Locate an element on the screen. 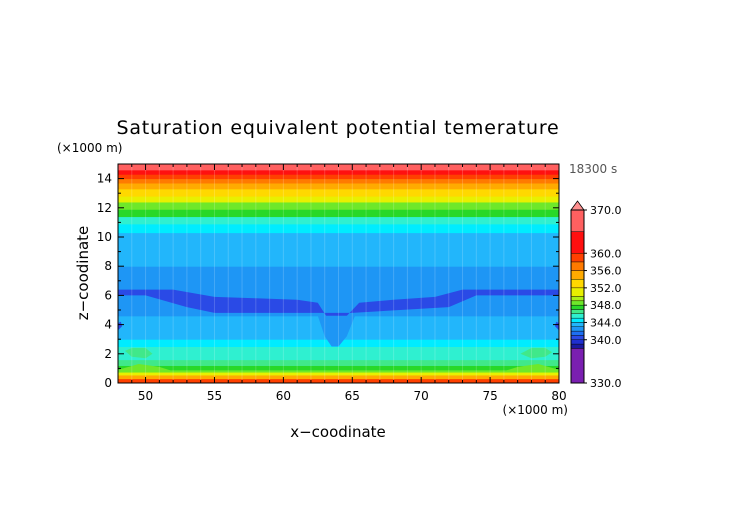 The image size is (752, 532). colorbar-tick-label: 340.0 is located at coordinates (606, 340).